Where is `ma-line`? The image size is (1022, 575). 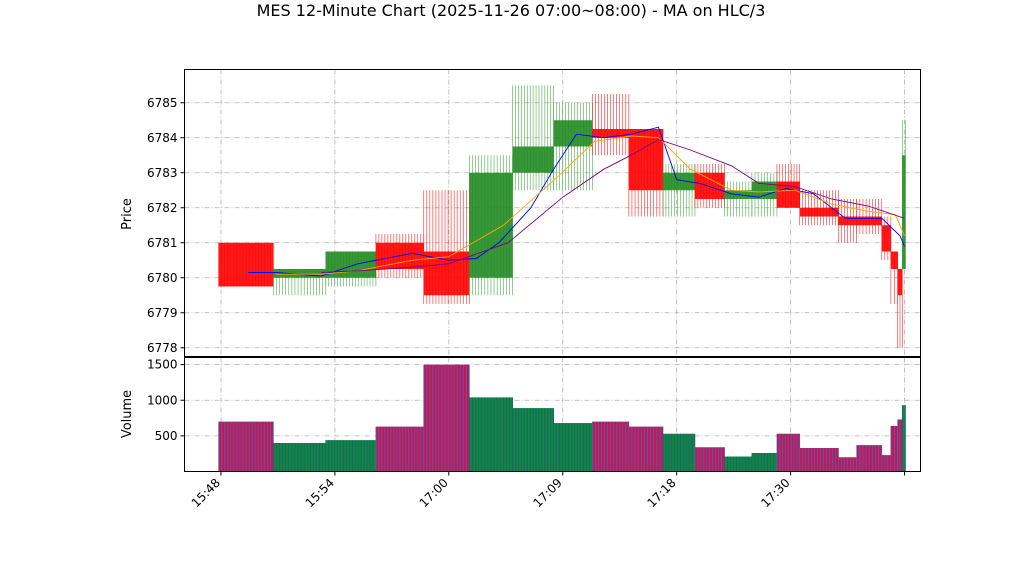 ma-line is located at coordinates (613, 206).